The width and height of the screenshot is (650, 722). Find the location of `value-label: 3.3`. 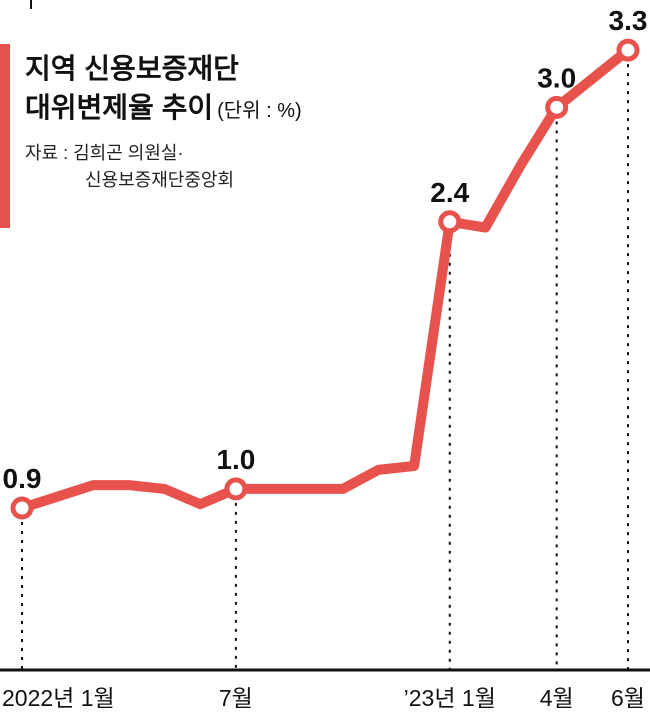

value-label: 3.3 is located at coordinates (628, 20).